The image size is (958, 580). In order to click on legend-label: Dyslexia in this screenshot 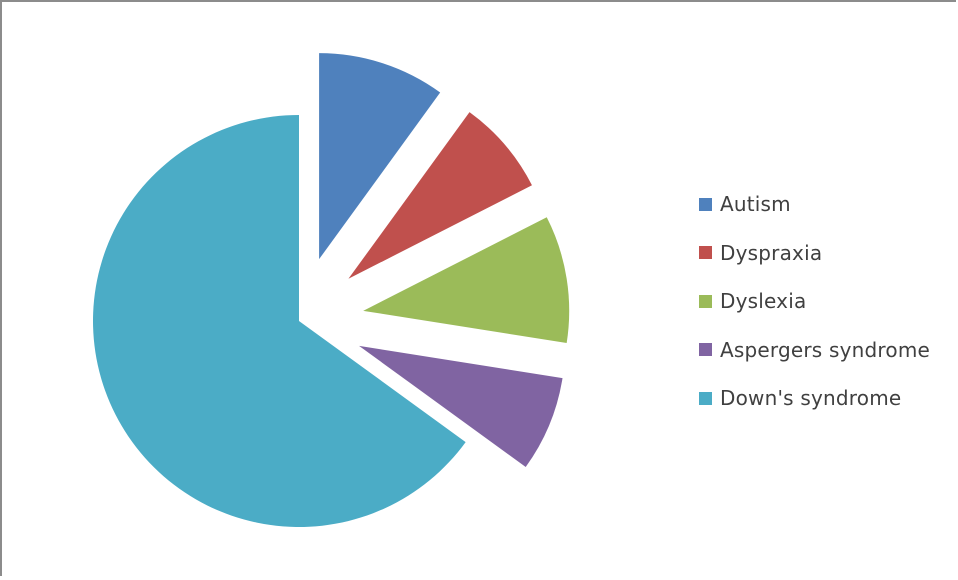, I will do `click(763, 301)`.